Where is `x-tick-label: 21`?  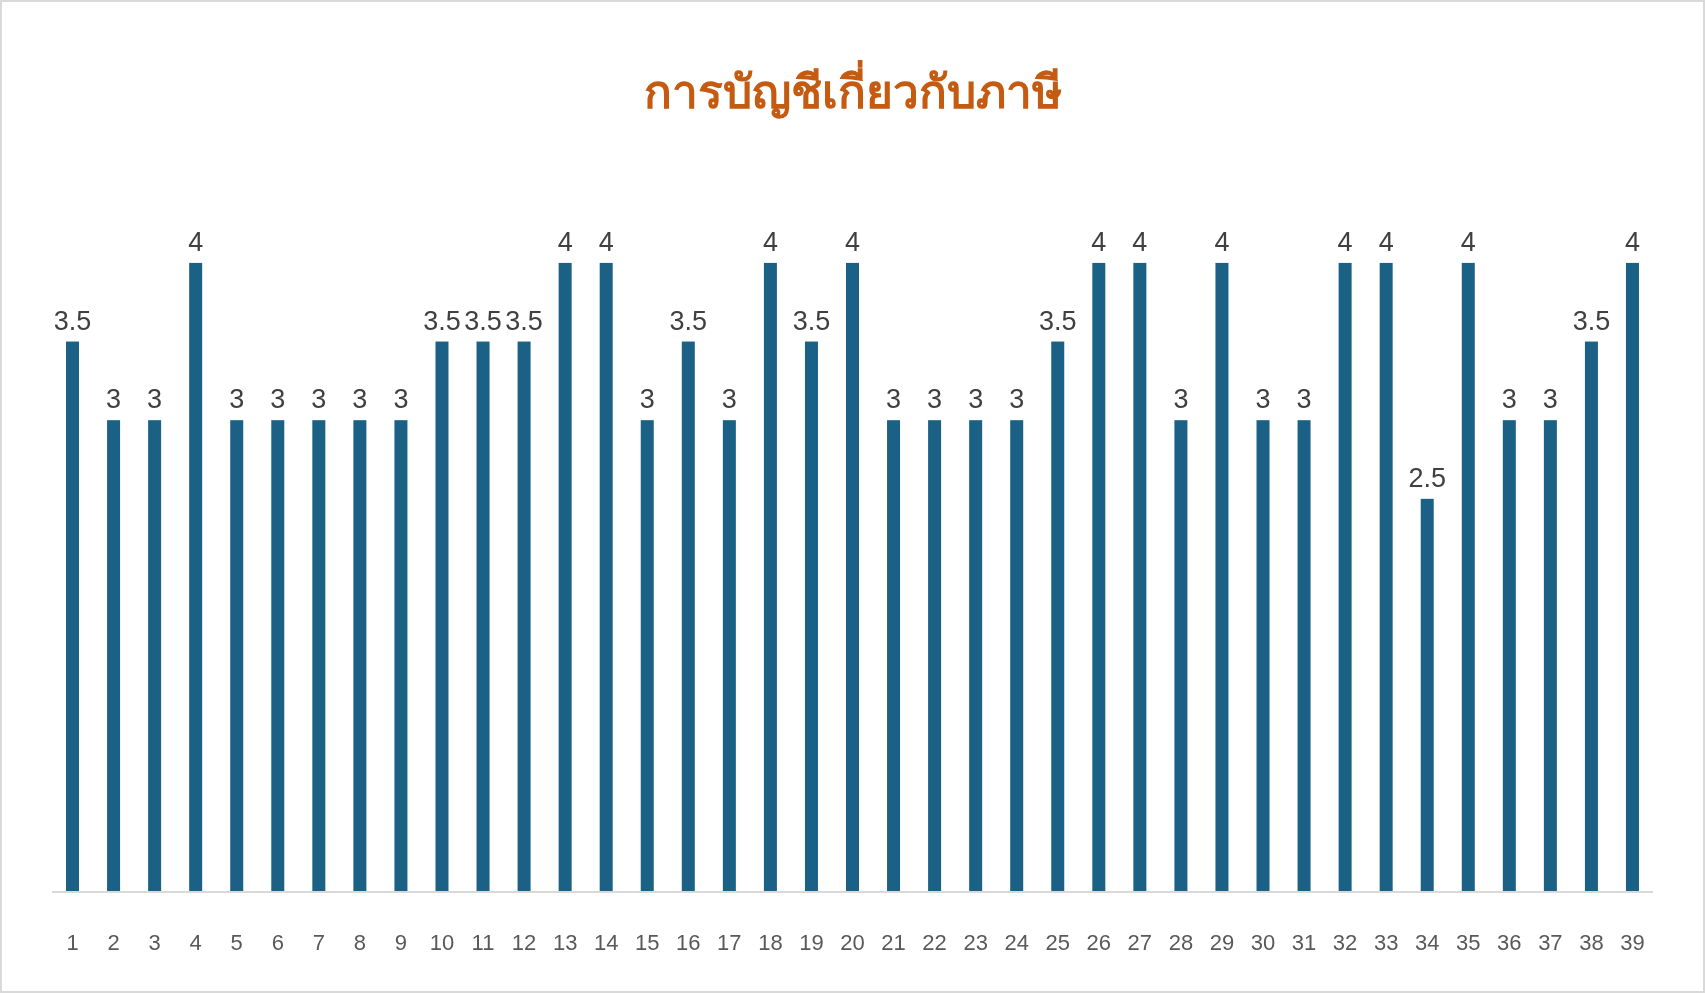
x-tick-label: 21 is located at coordinates (893, 942).